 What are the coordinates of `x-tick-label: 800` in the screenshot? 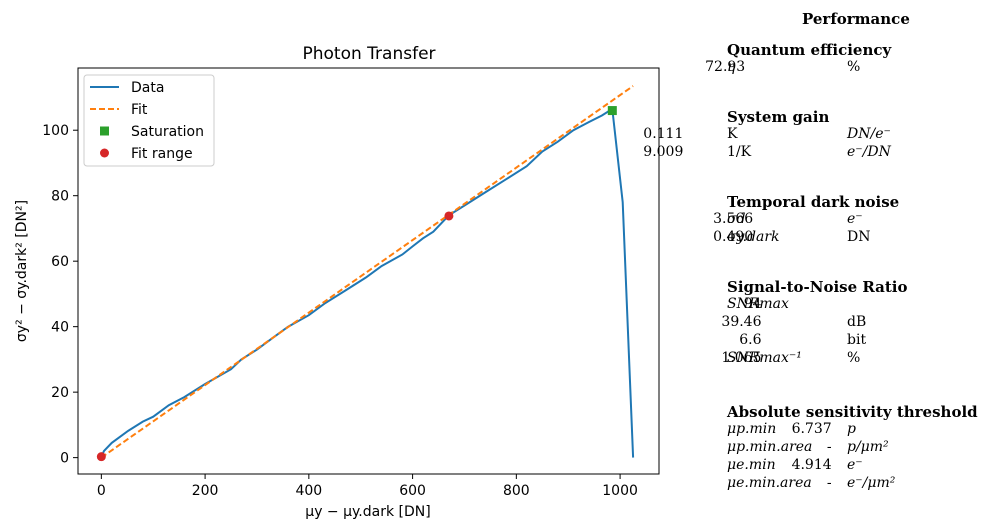 It's located at (516, 491).